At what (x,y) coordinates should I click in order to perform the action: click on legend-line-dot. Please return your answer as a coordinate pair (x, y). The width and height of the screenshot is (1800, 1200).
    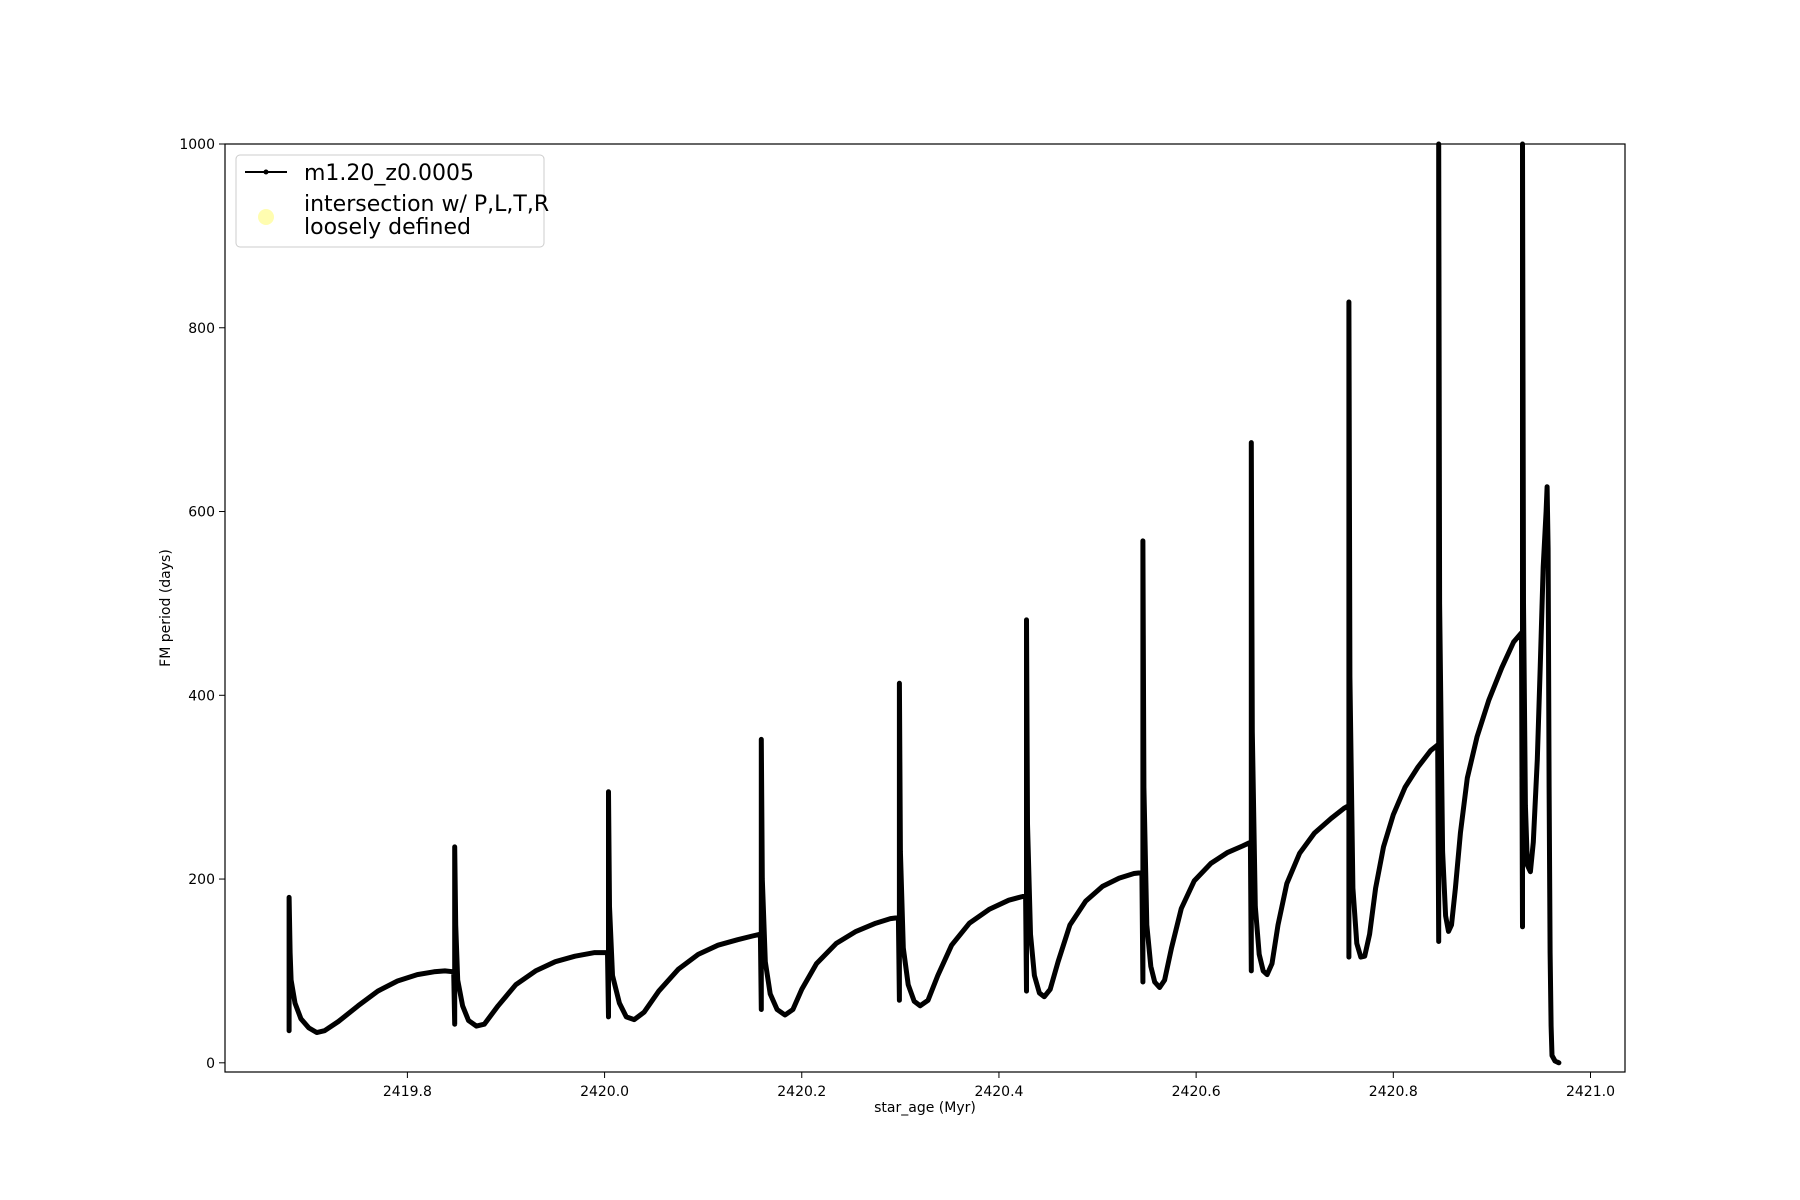
    Looking at the image, I should click on (266, 172).